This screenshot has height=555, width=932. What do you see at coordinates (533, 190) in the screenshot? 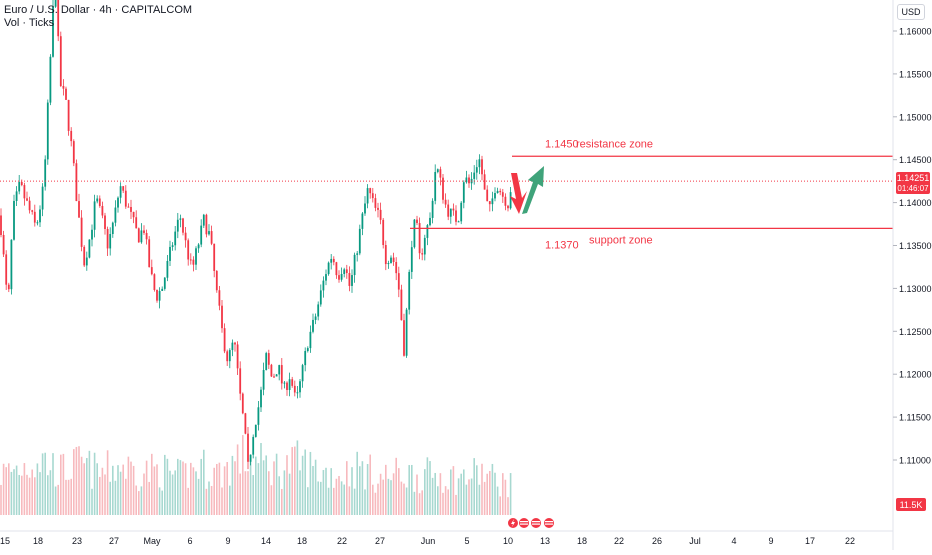
I see `up-arrow-icon` at bounding box center [533, 190].